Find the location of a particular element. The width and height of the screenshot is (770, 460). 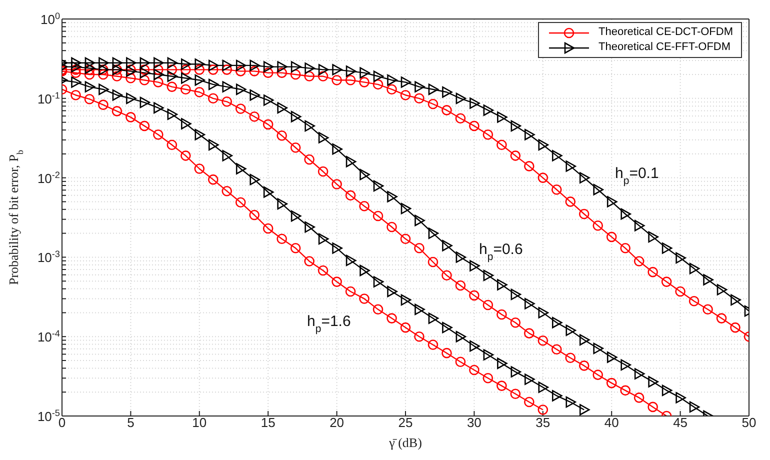

x-tick-label: 25 is located at coordinates (405, 422).